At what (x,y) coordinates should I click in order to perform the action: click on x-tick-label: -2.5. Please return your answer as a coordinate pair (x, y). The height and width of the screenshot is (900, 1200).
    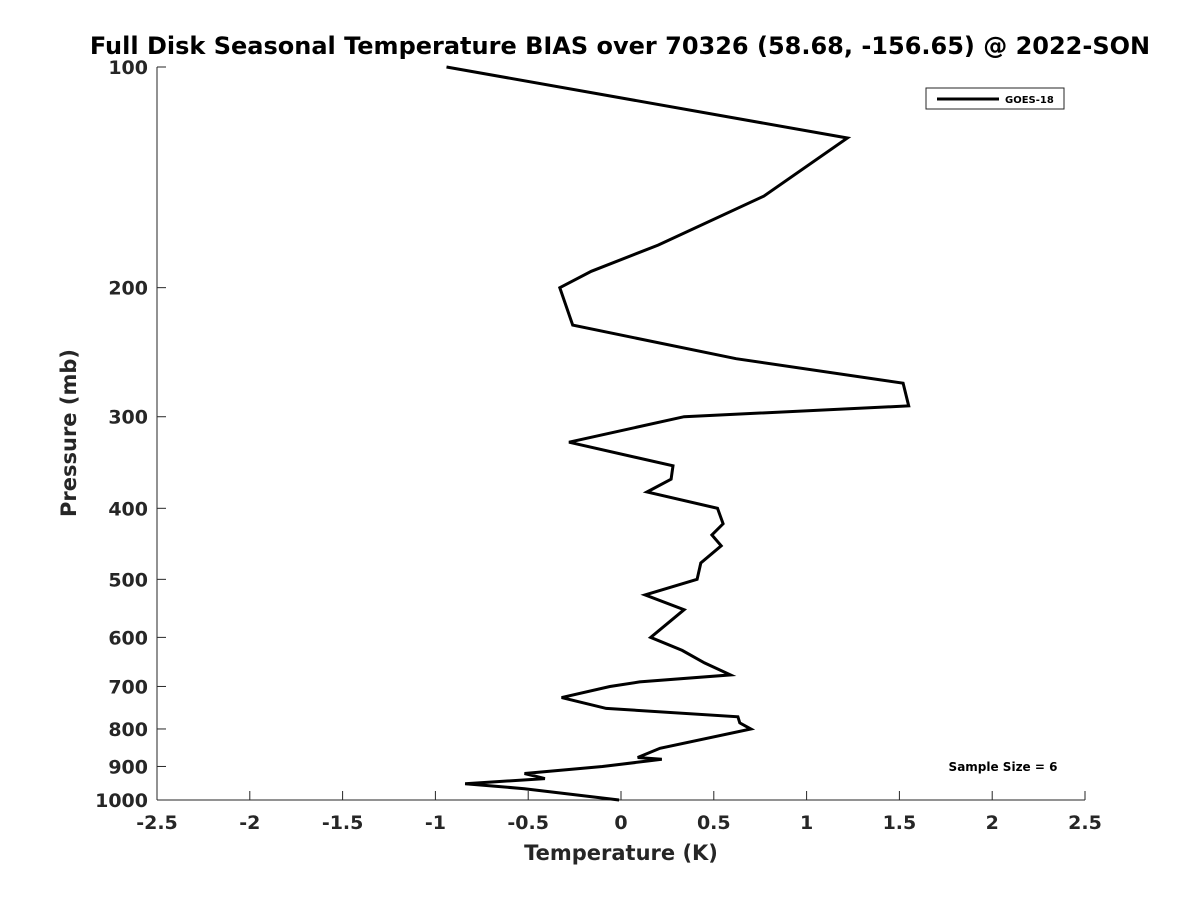
    Looking at the image, I should click on (157, 823).